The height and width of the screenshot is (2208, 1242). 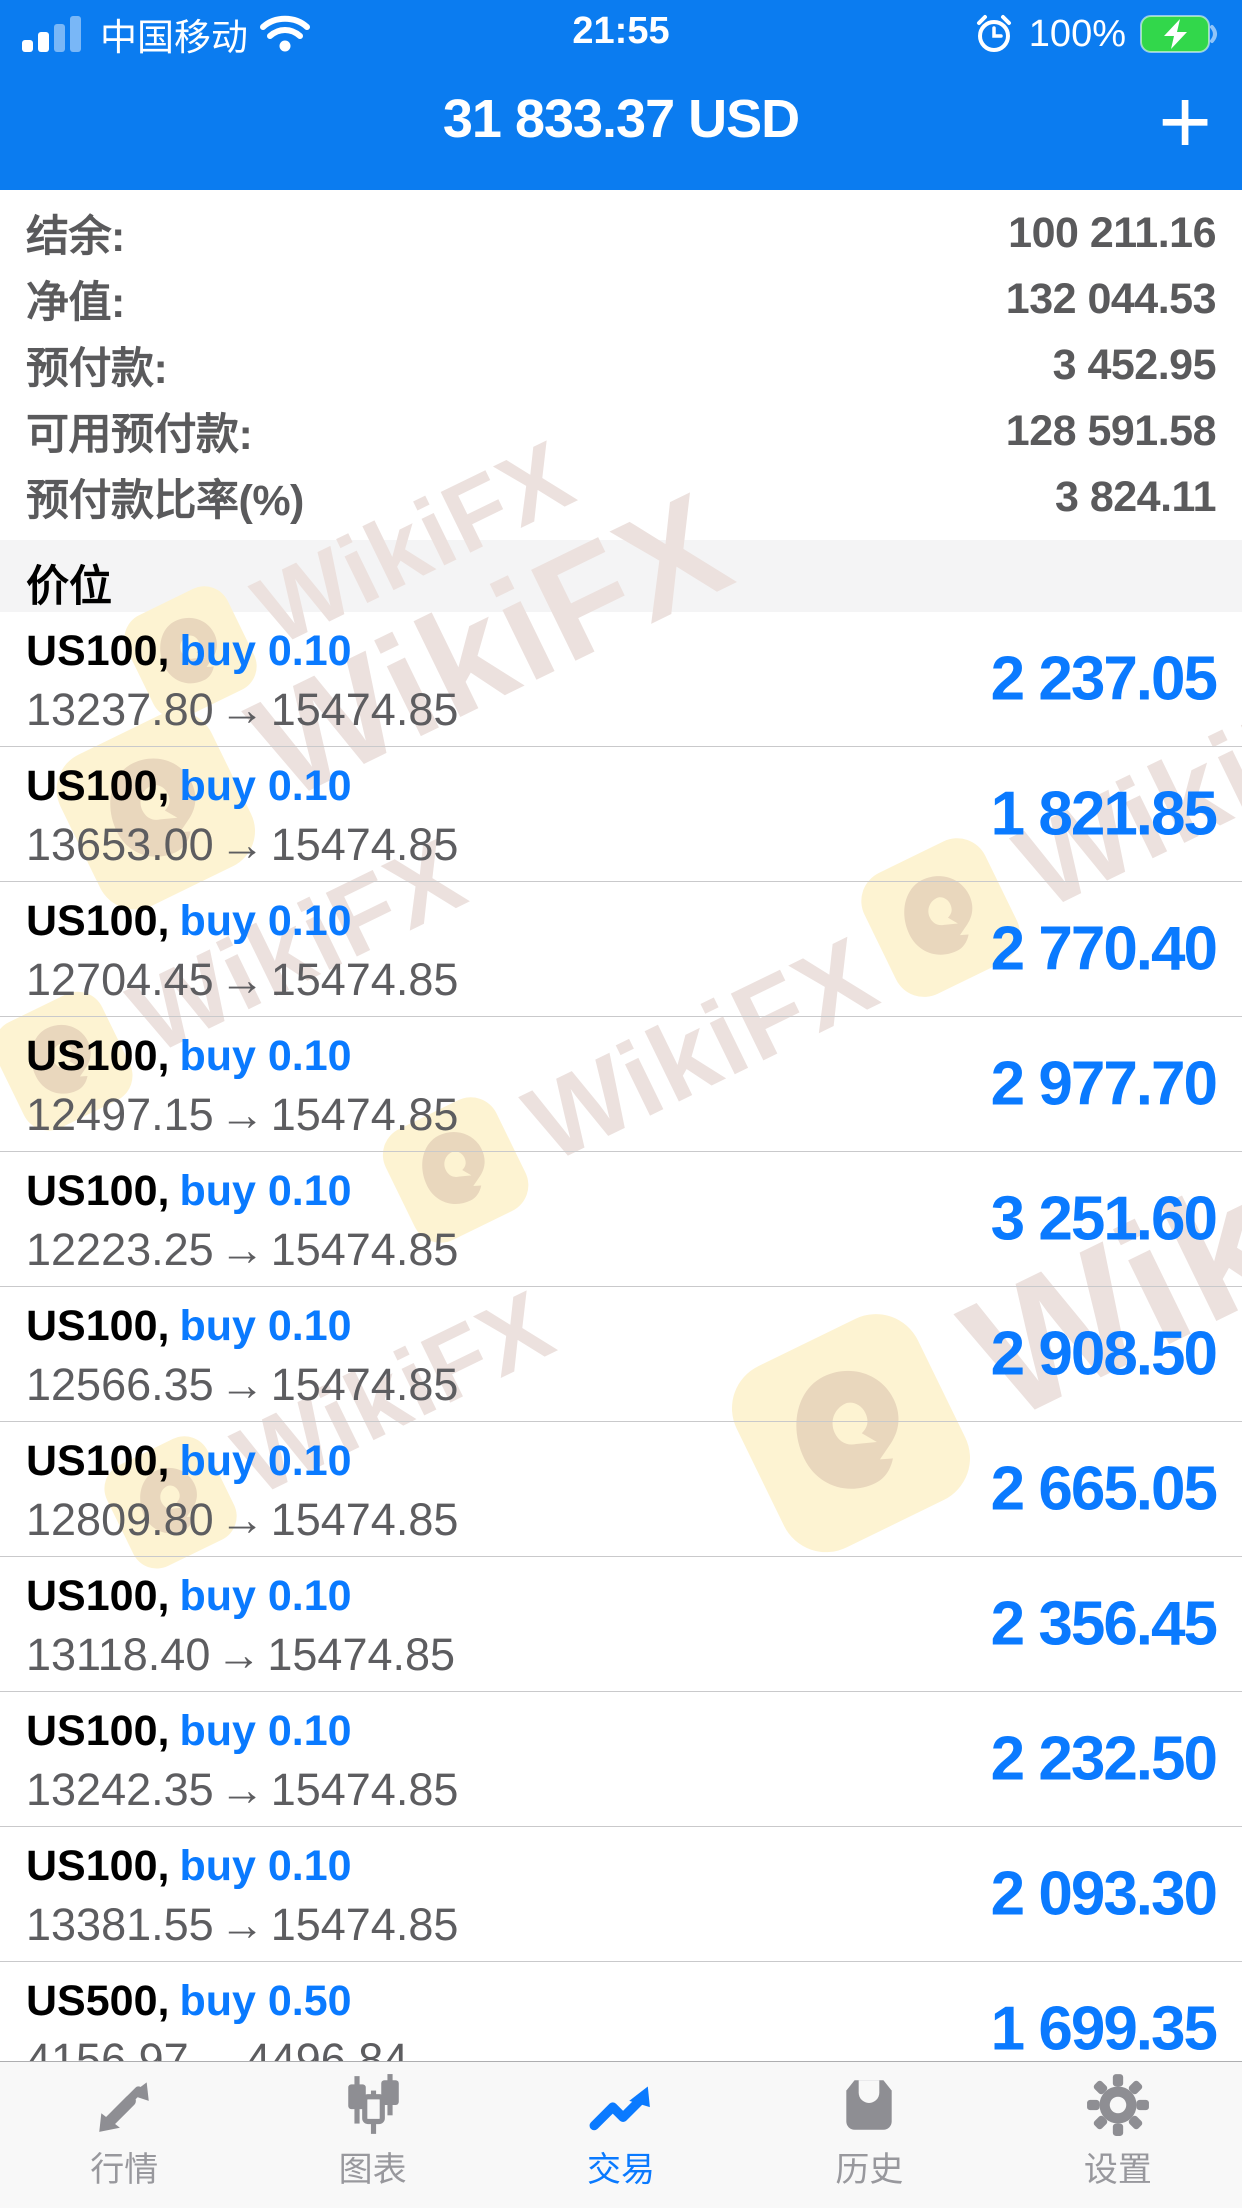 What do you see at coordinates (621, 497) in the screenshot?
I see `account-row-margin-level: 预付款比率(%) 3 824.11` at bounding box center [621, 497].